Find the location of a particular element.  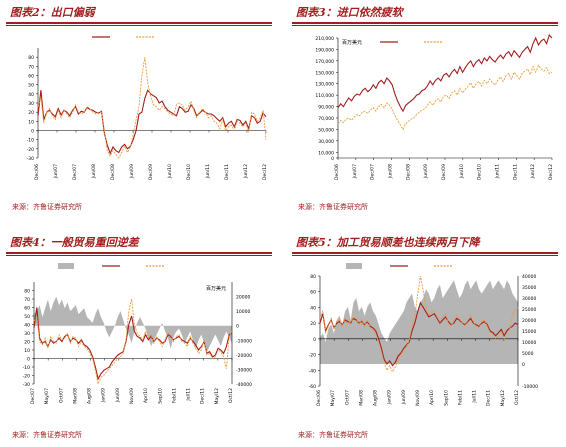

y-tick-label: 190,000 is located at coordinates (324, 50).